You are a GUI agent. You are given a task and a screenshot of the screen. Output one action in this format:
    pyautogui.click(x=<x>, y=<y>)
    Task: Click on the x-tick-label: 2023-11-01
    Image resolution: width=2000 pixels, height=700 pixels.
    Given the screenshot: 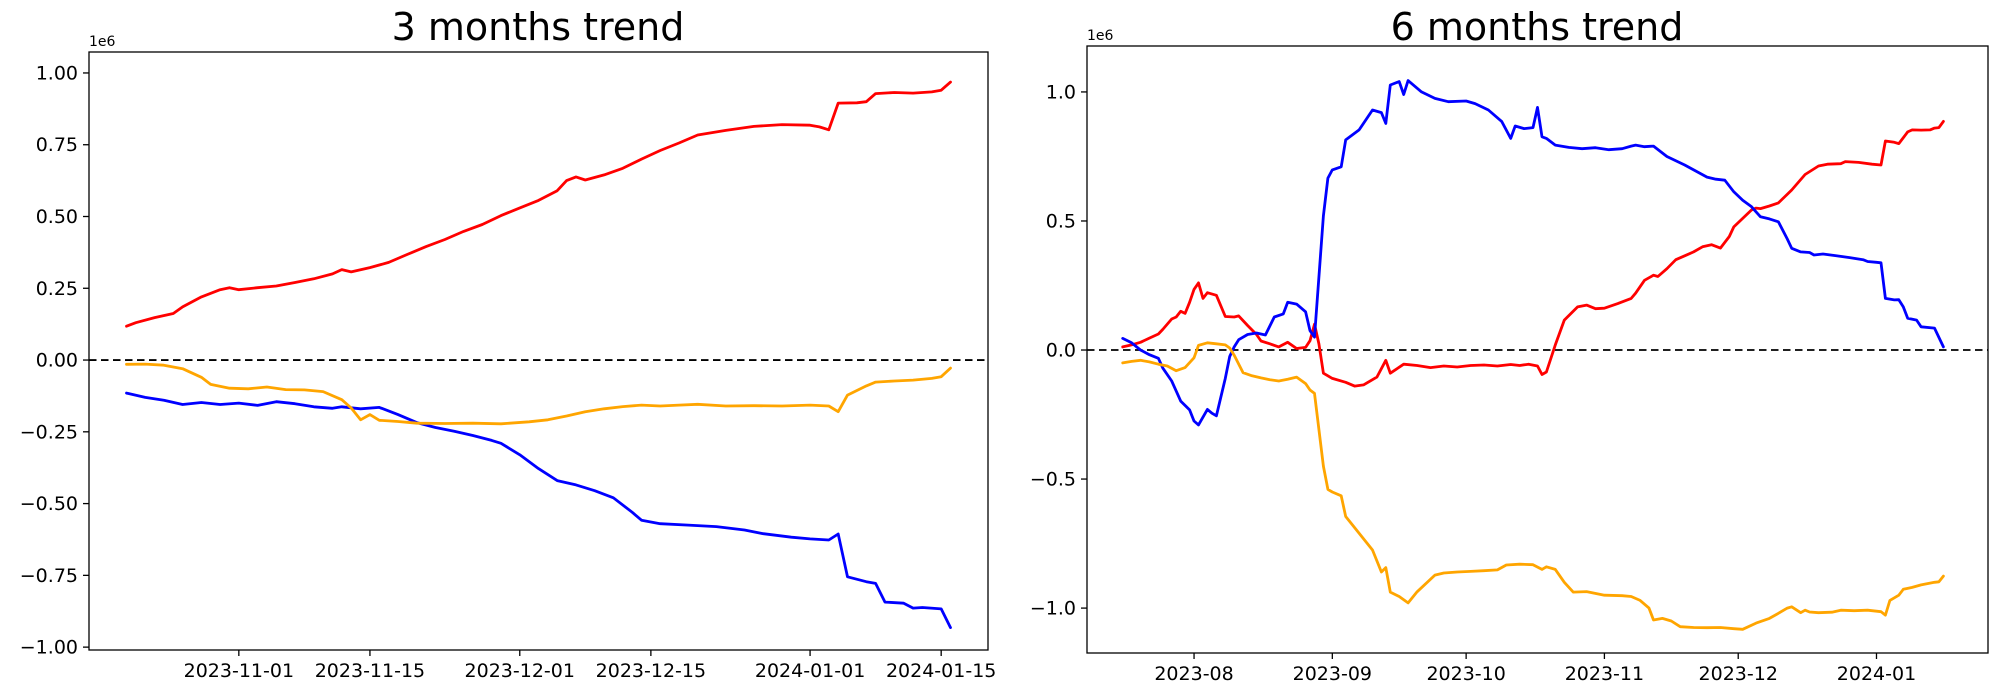 What is the action you would take?
    pyautogui.click(x=239, y=671)
    